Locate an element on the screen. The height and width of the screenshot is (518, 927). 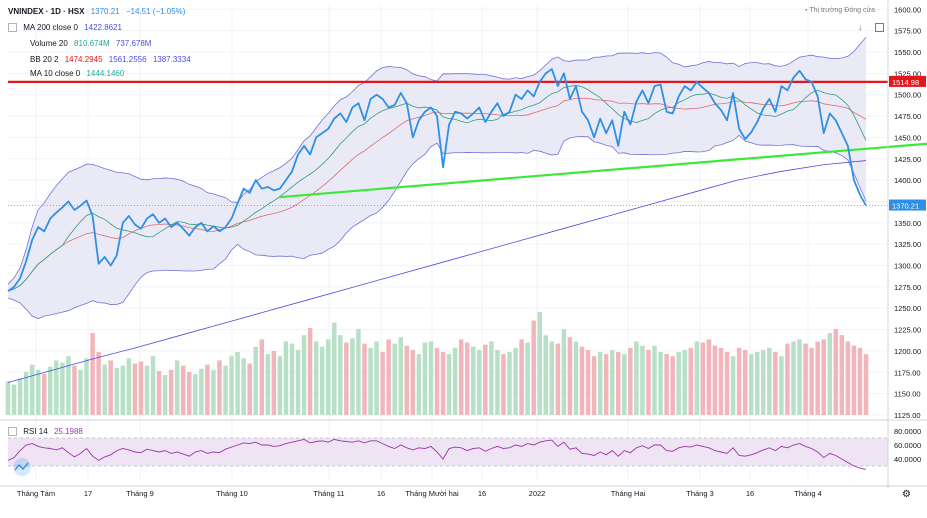
price-tick-label: 1125.00 is located at coordinates (907, 415).